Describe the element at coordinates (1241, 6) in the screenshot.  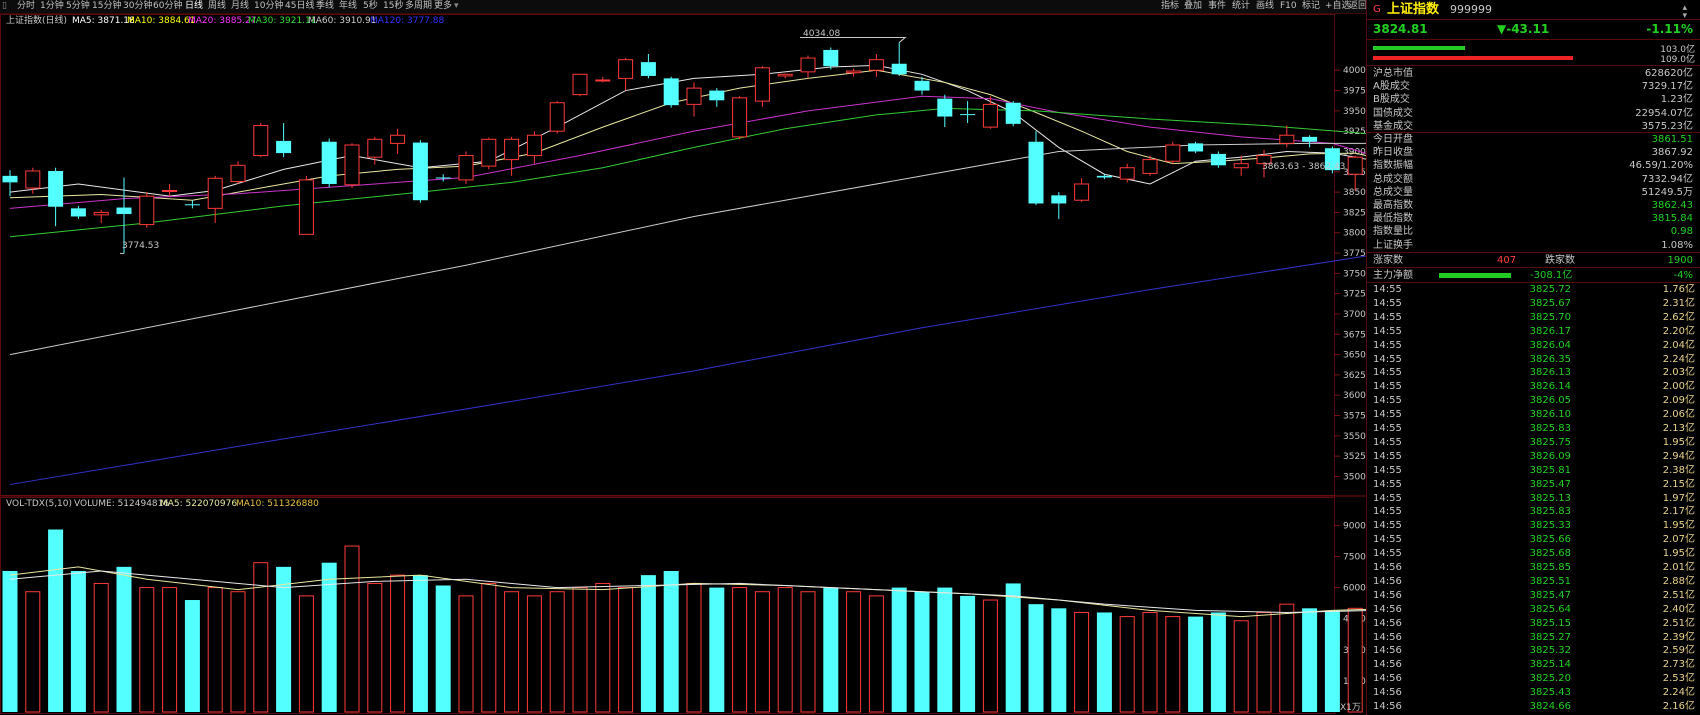
I see `toolbar-stats-button: 统计` at that location.